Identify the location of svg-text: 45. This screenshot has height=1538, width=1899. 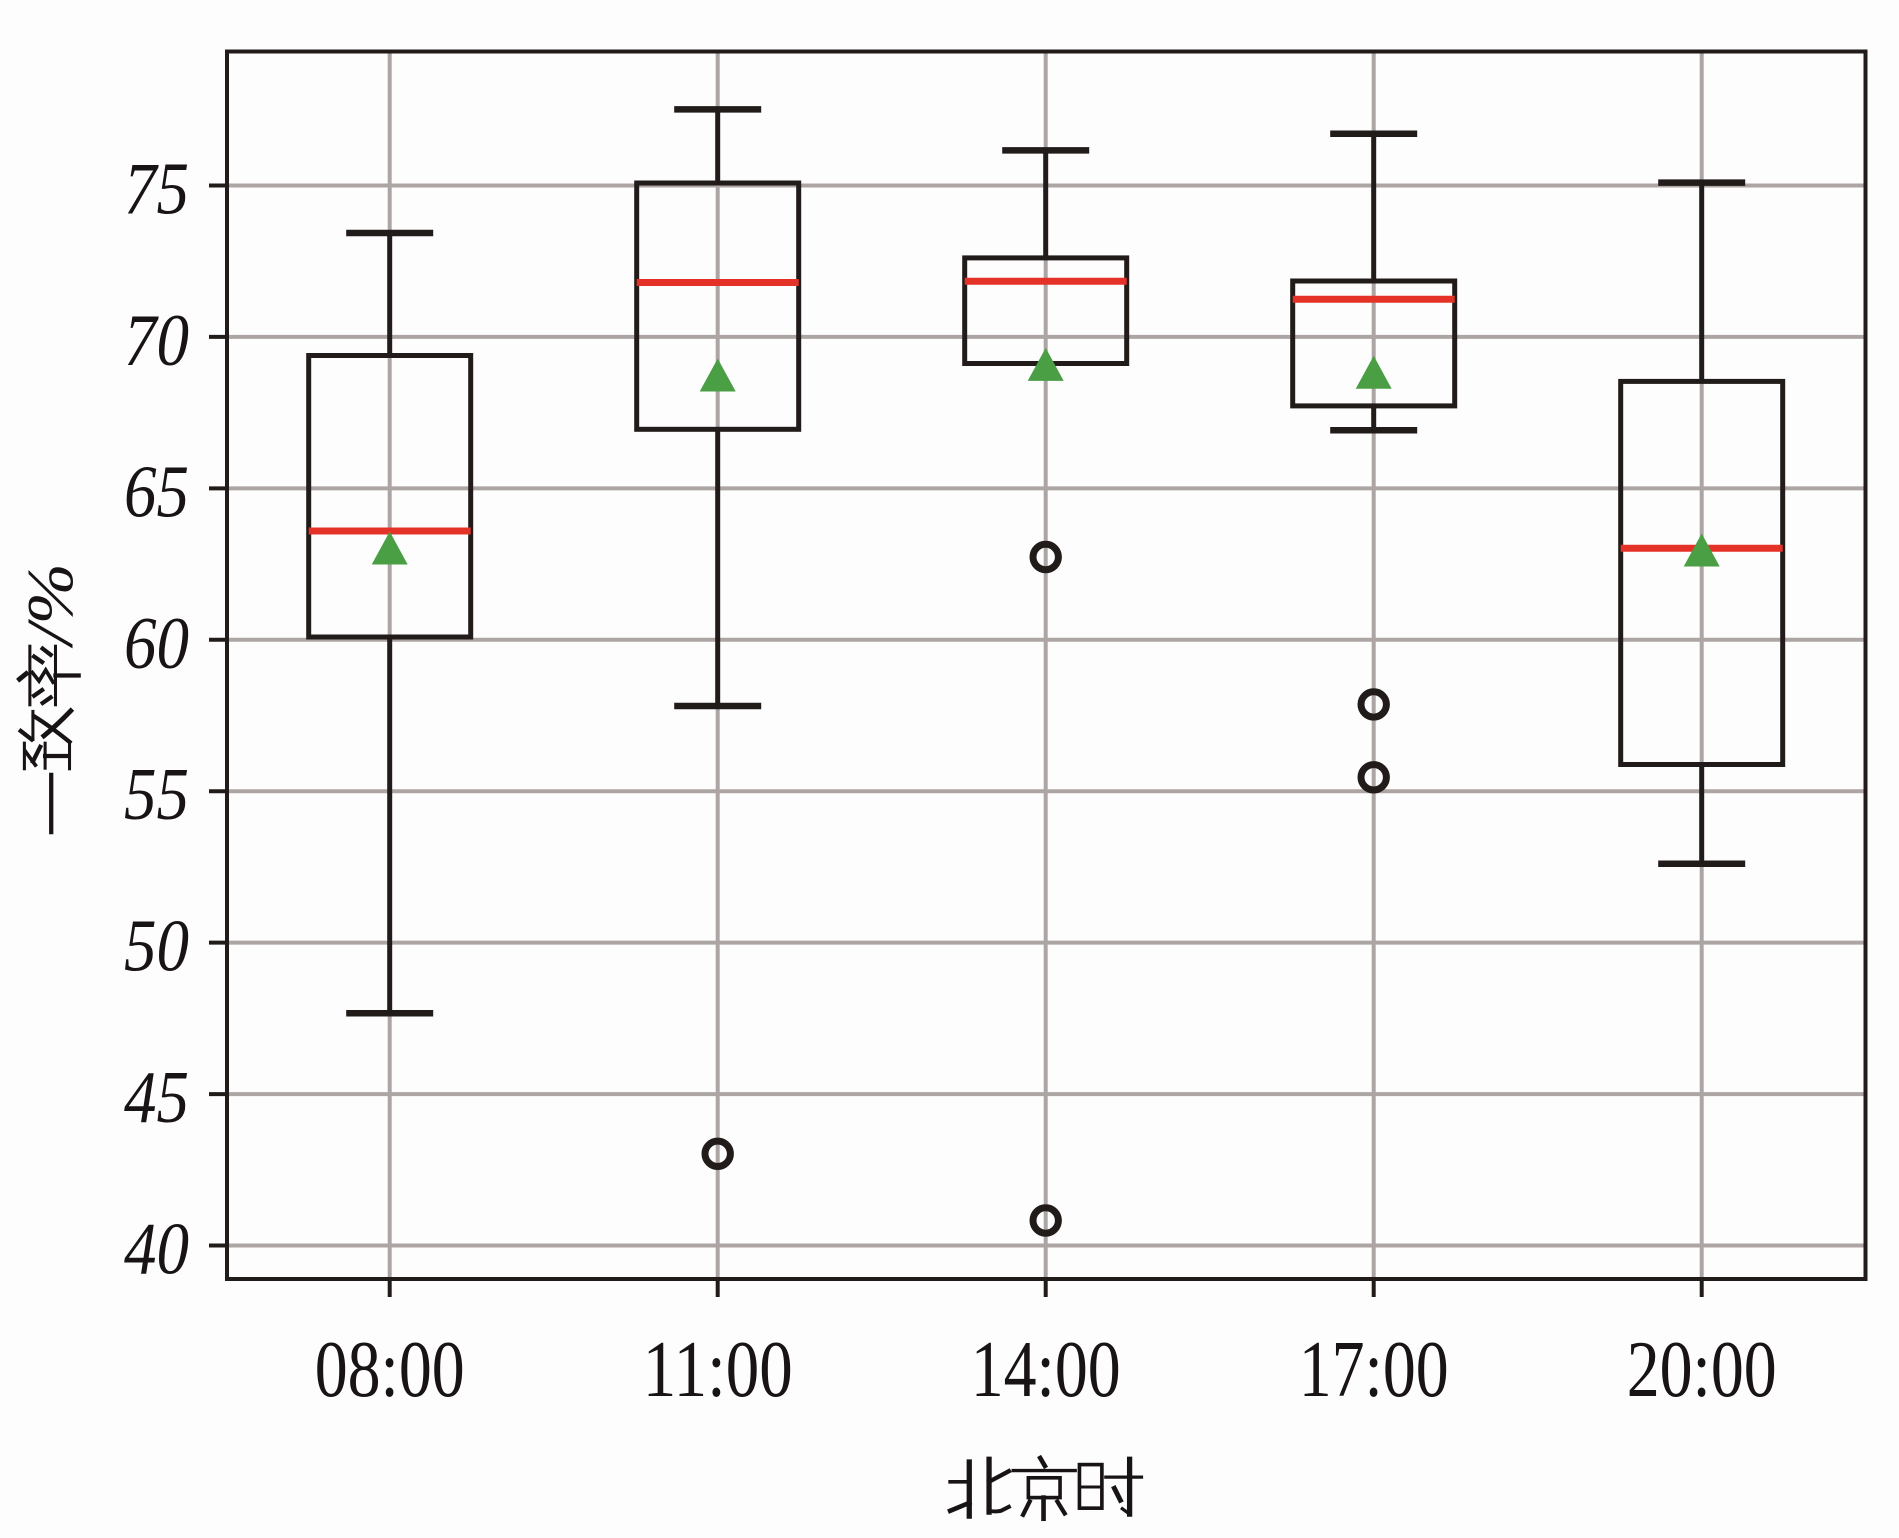
(156, 1098).